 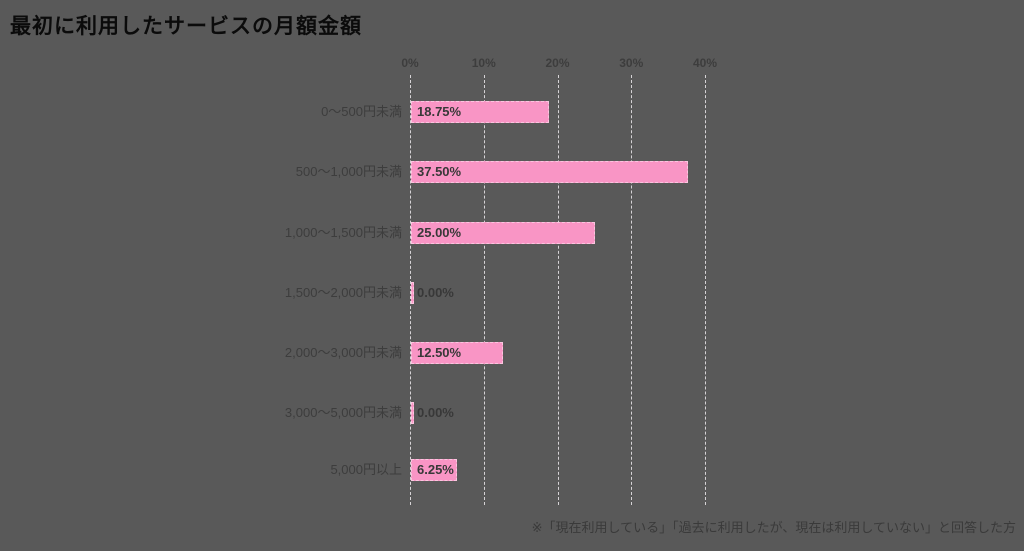 I want to click on category-label: 3,000〜5,000円未満, so click(x=343, y=412).